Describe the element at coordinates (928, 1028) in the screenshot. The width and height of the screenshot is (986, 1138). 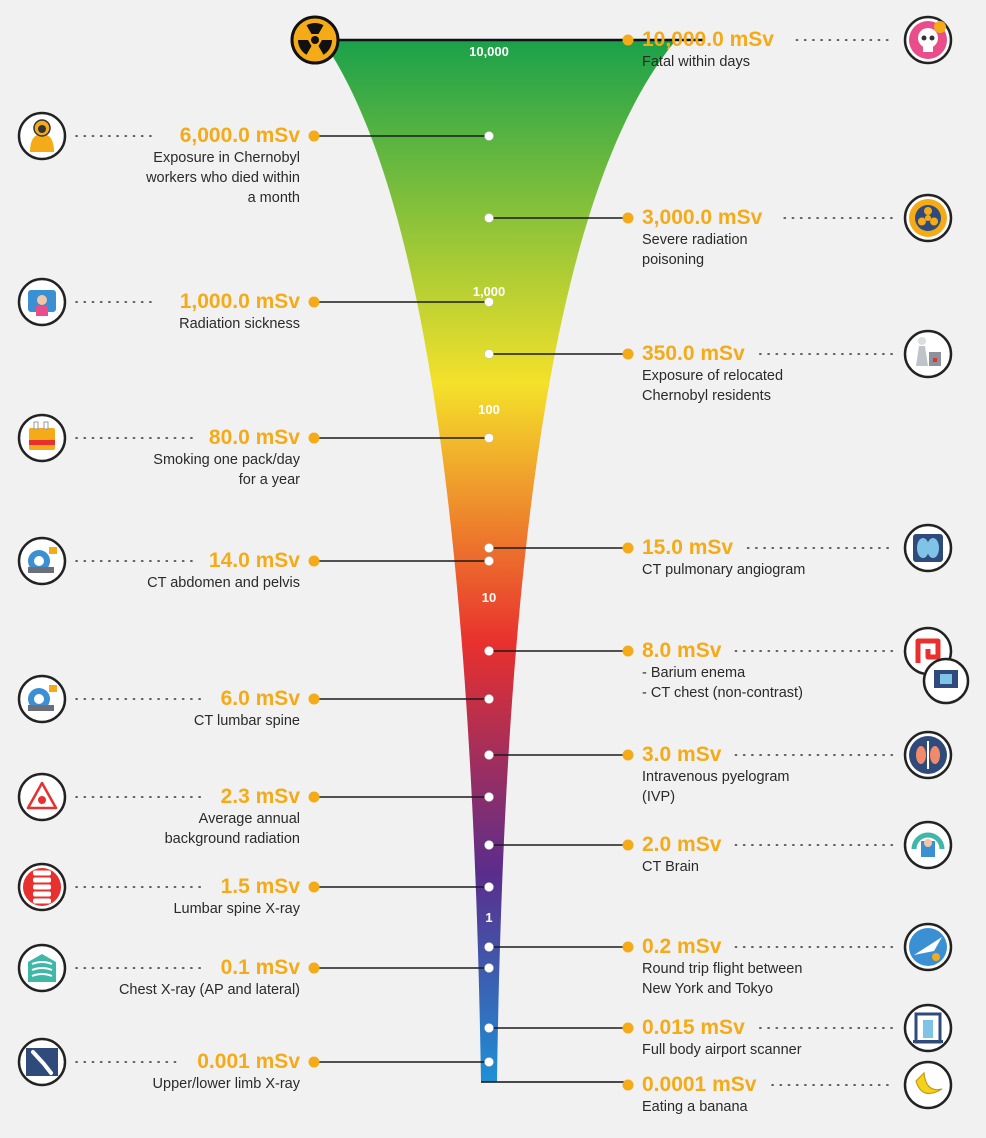
I see `airport-scanner-icon` at that location.